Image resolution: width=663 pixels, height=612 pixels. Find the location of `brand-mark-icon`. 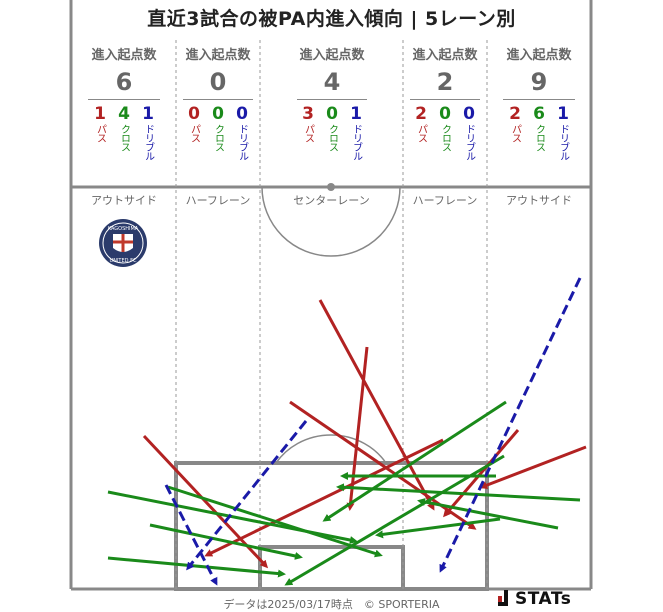

brand-mark-icon is located at coordinates (505, 598).